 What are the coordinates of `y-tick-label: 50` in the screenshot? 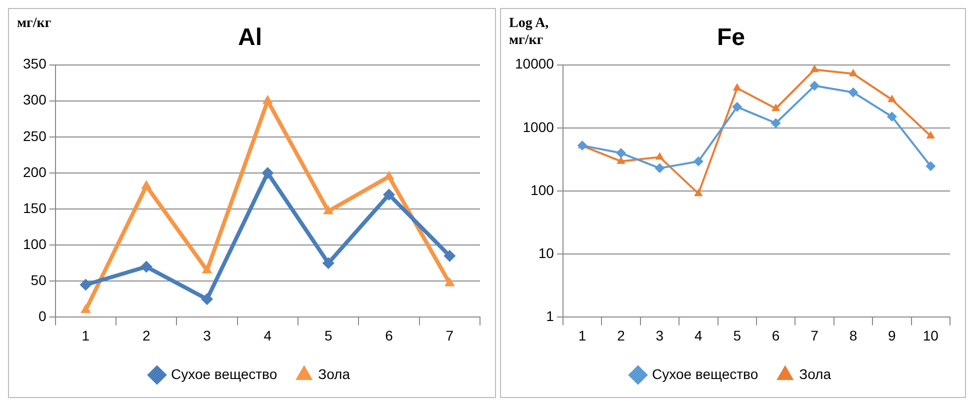 It's located at (38, 280).